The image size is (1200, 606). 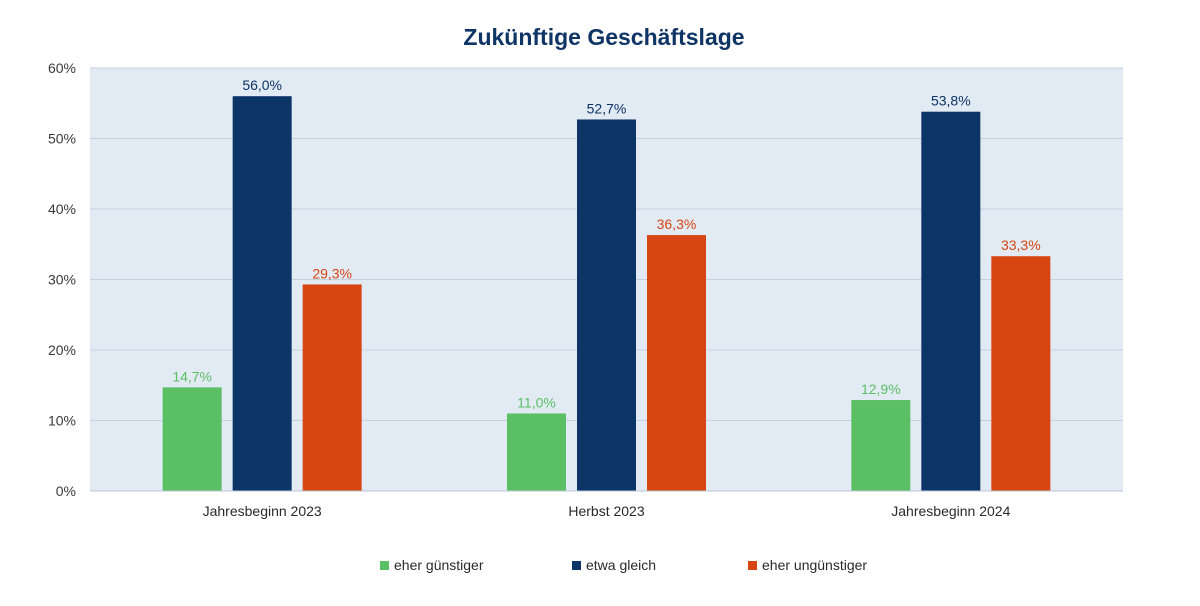 I want to click on data-label: 11,0%, so click(x=536, y=402).